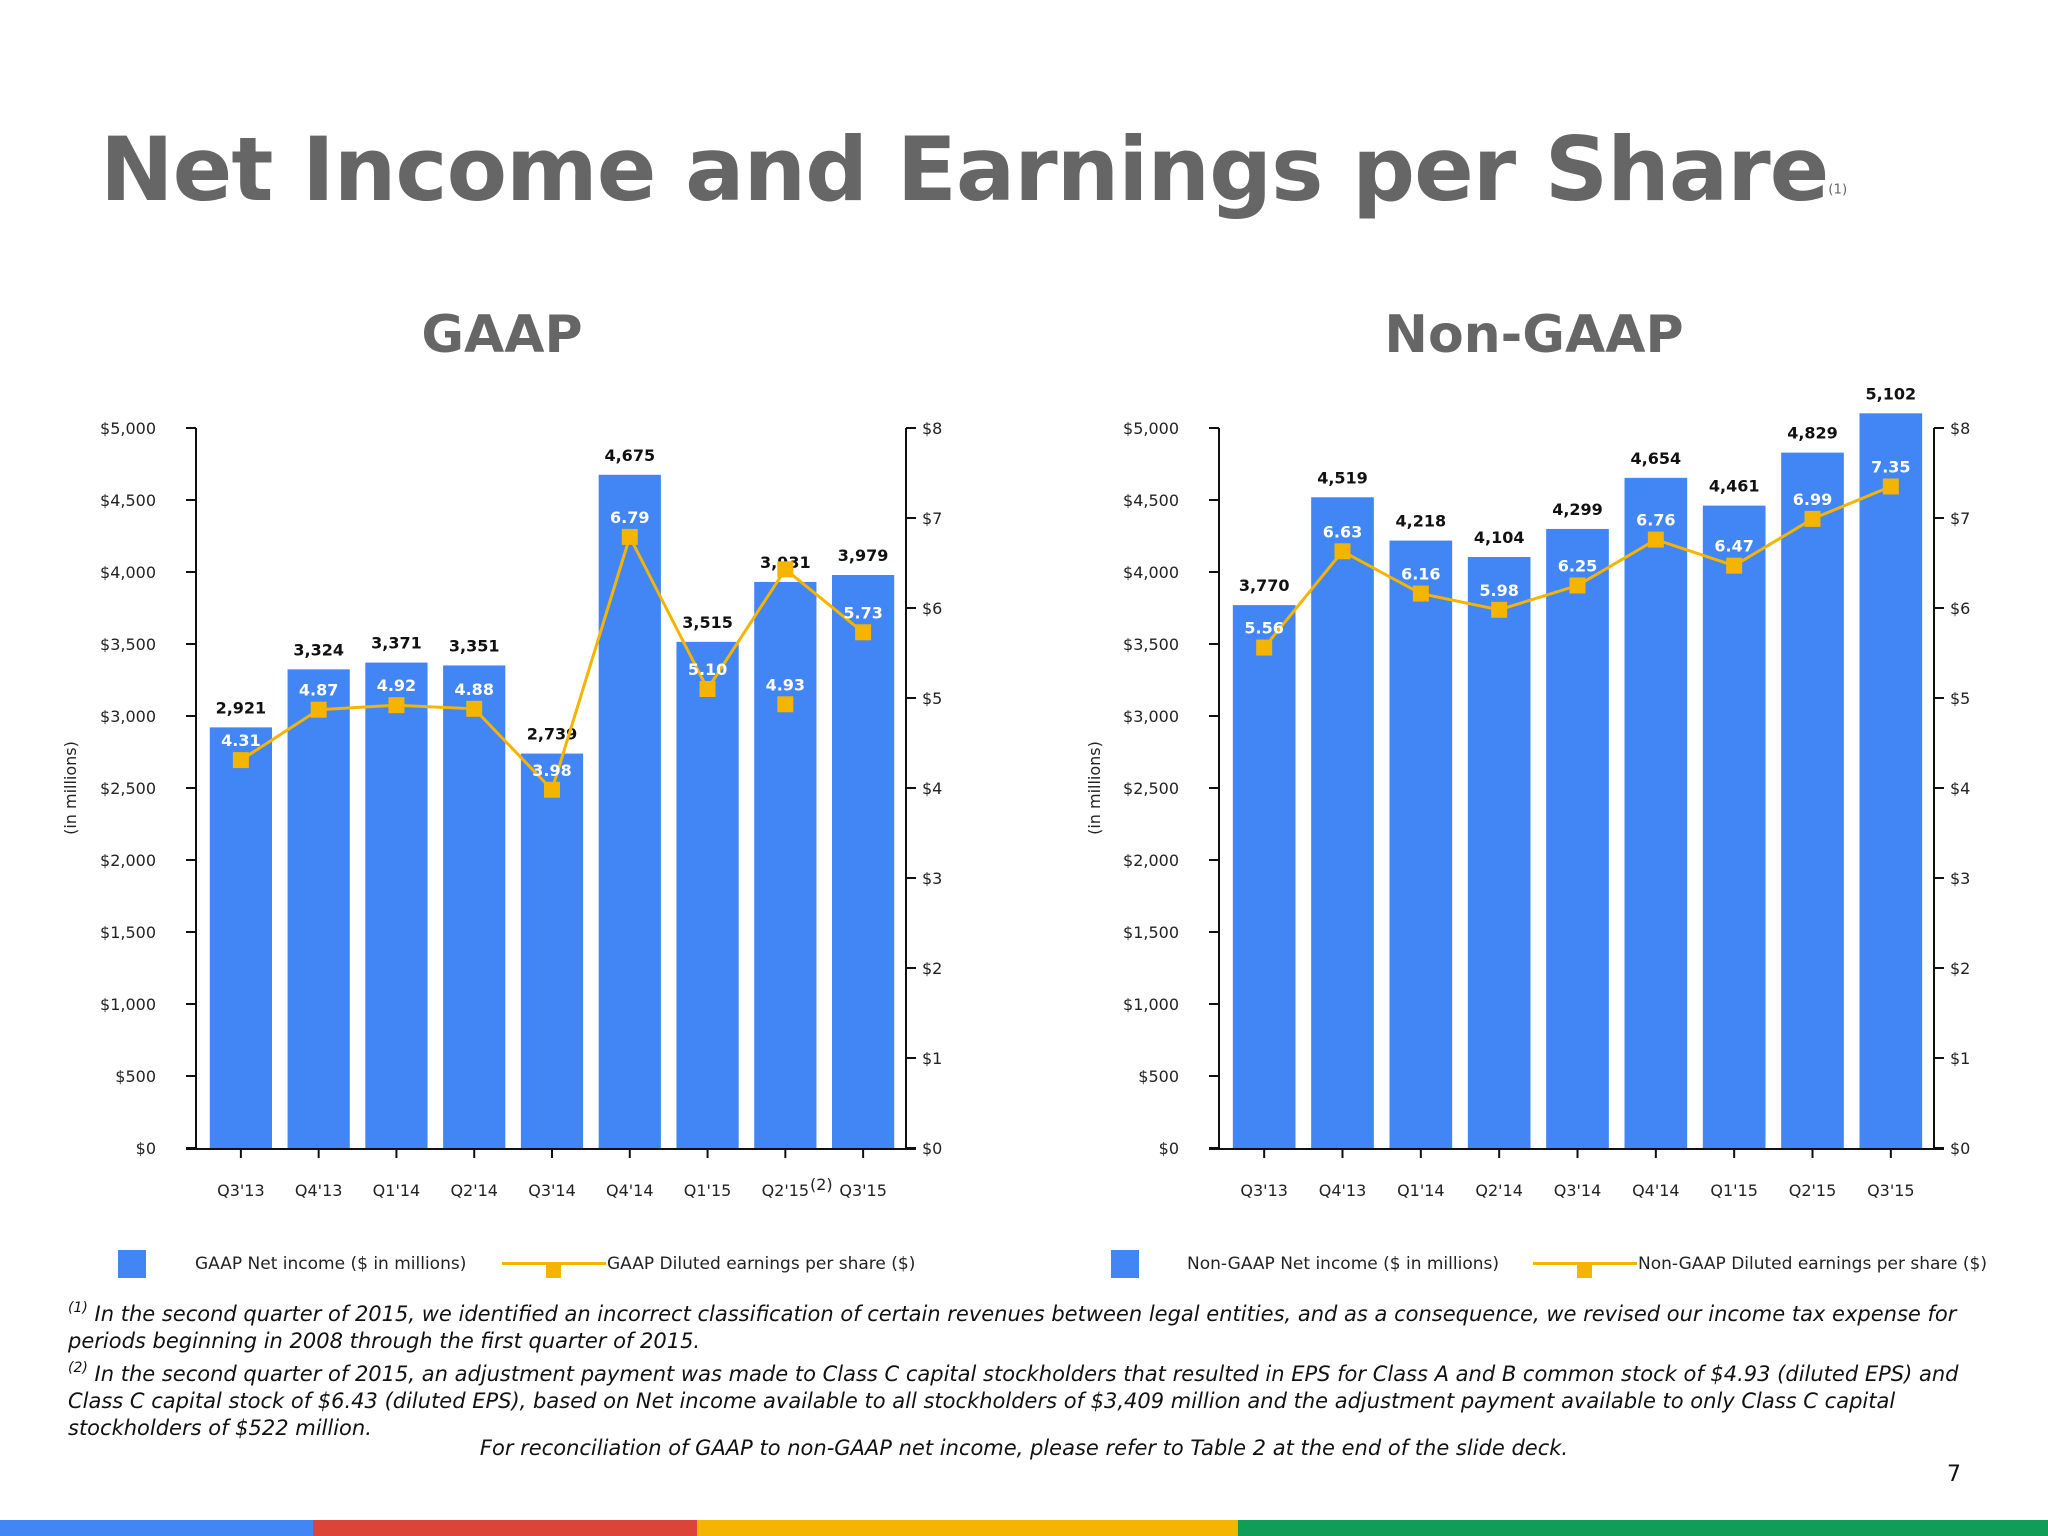 Image resolution: width=2048 pixels, height=1536 pixels. I want to click on non-gaap-bar-value-label: 4,218, so click(1421, 521).